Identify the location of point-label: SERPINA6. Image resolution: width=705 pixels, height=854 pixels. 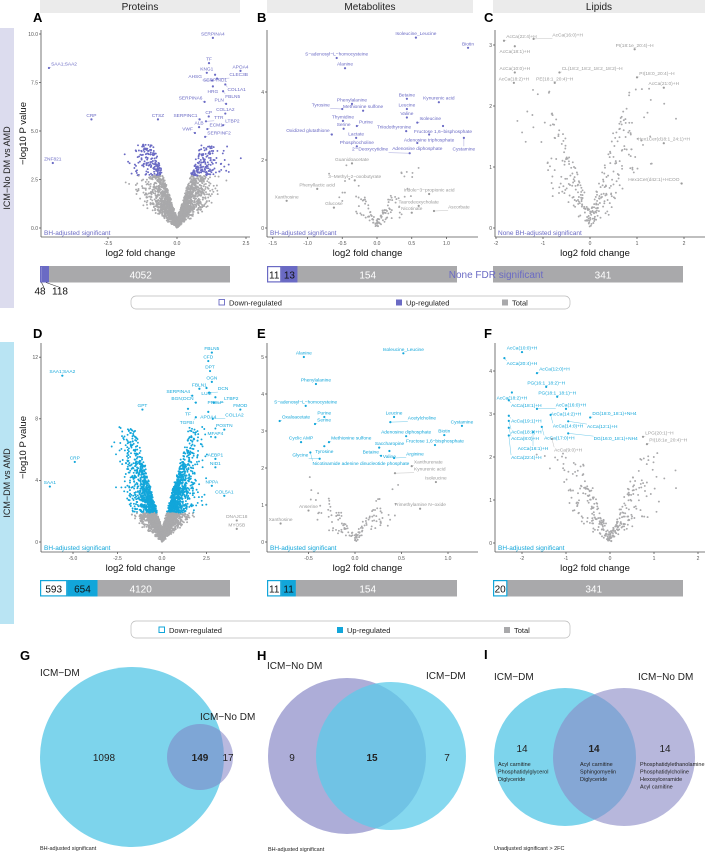
(191, 98).